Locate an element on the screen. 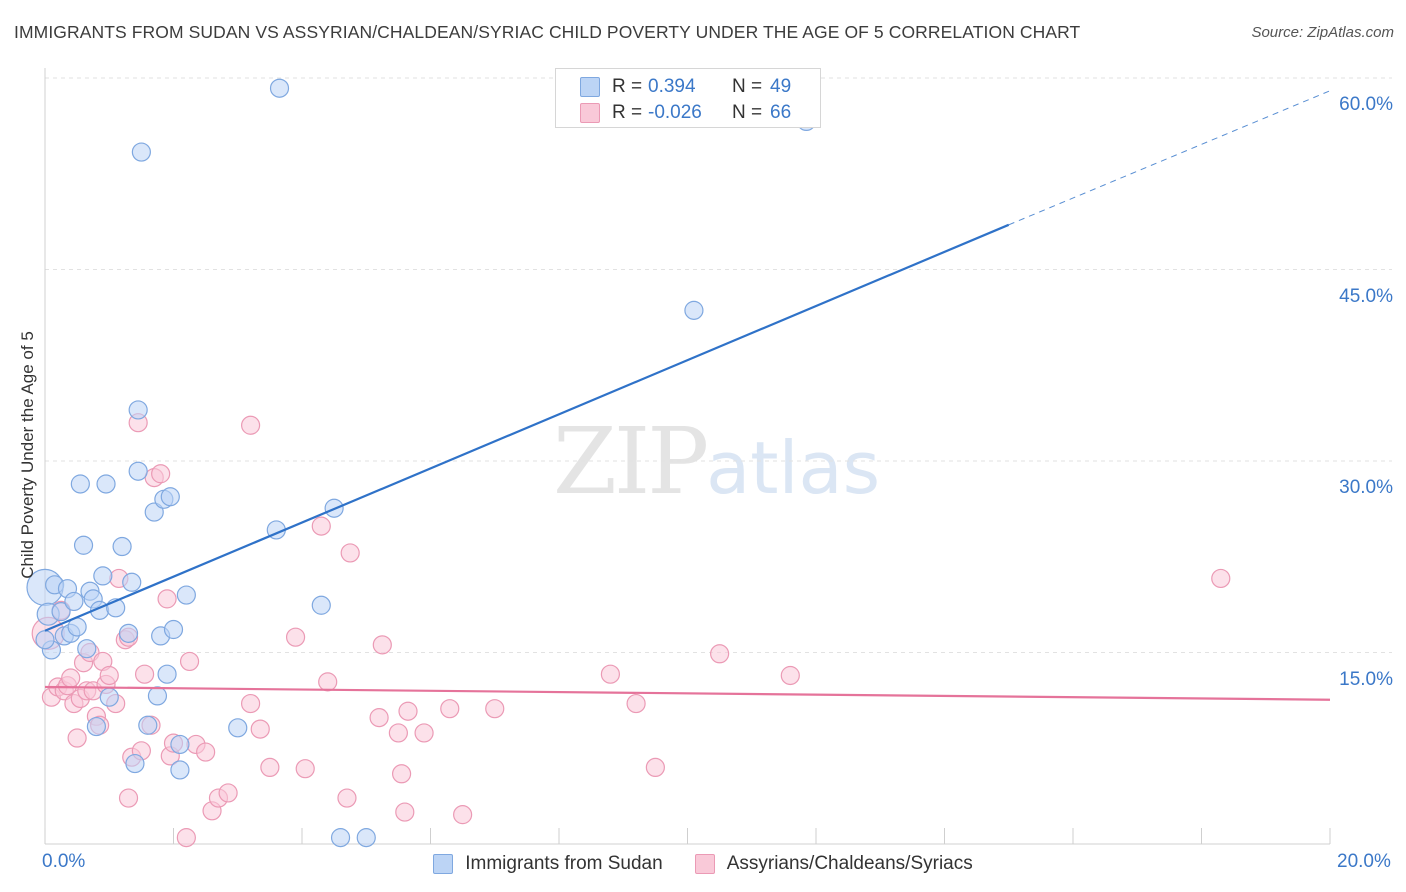 Image resolution: width=1406 pixels, height=892 pixels. y-axis-label: Child Poverty Under the Age of 5 is located at coordinates (27, 455).